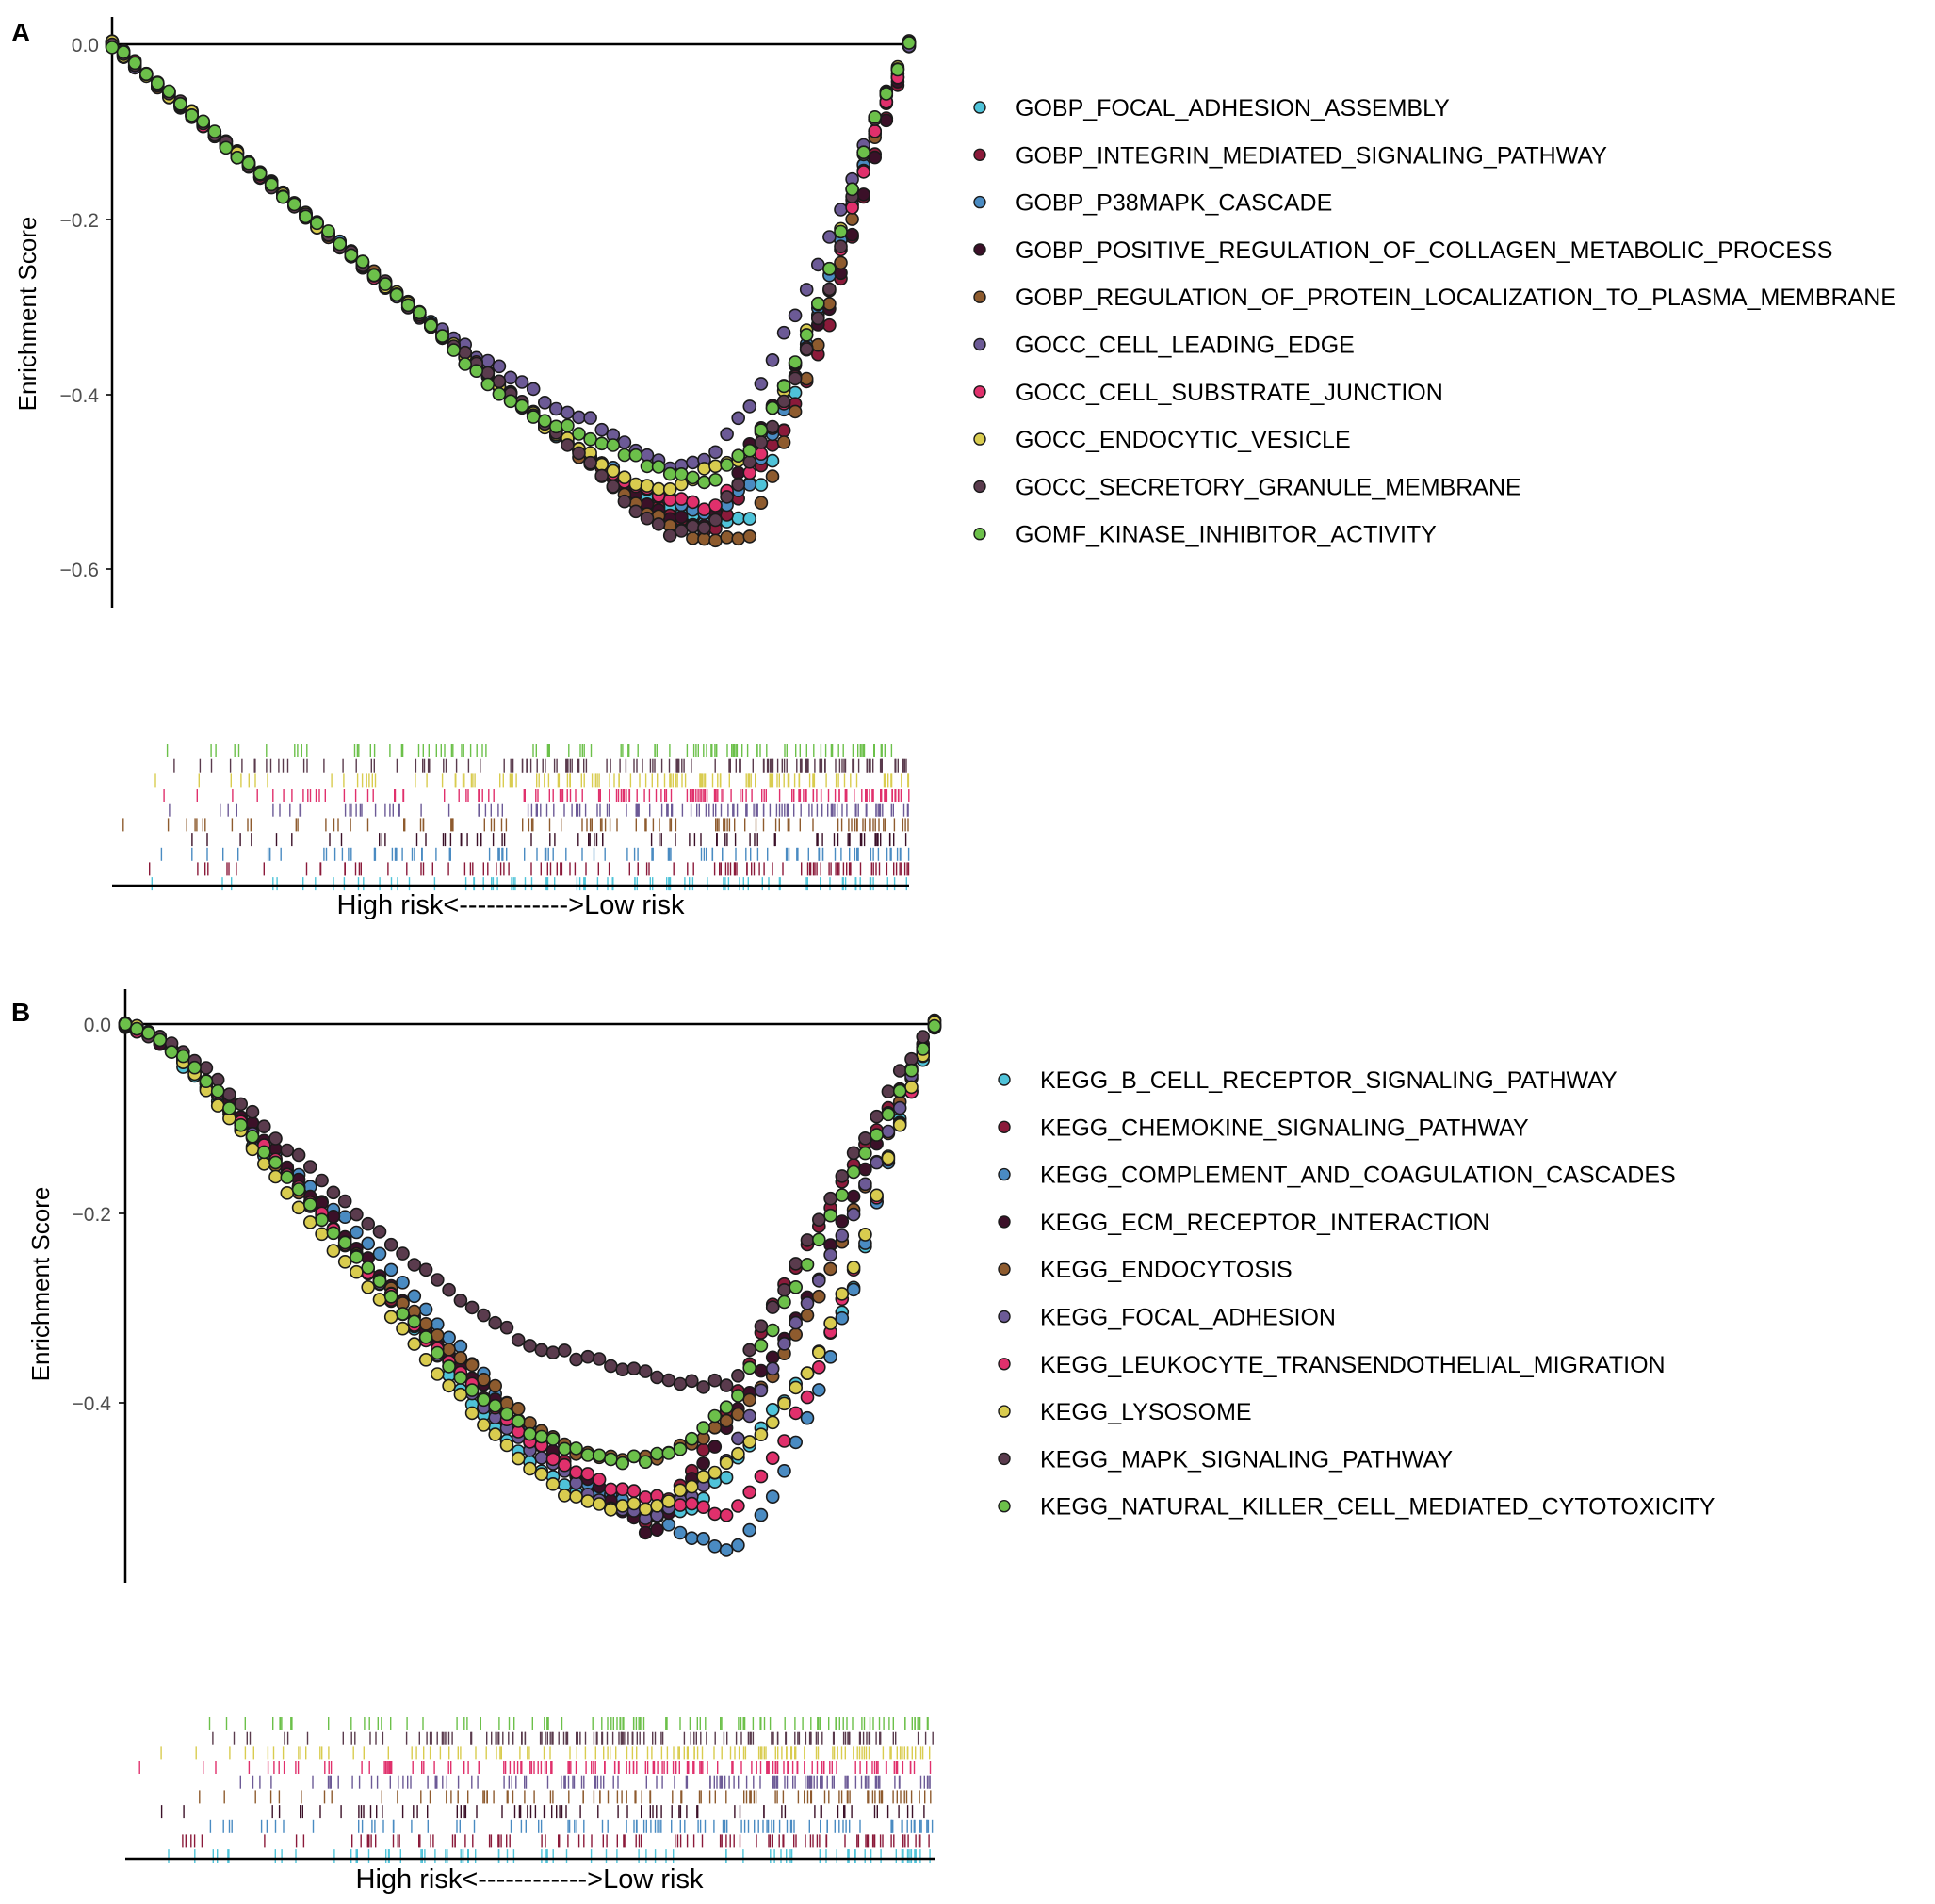 The width and height of the screenshot is (1935, 1904). I want to click on panel-a-ytick-label: −0.6, so click(80, 571).